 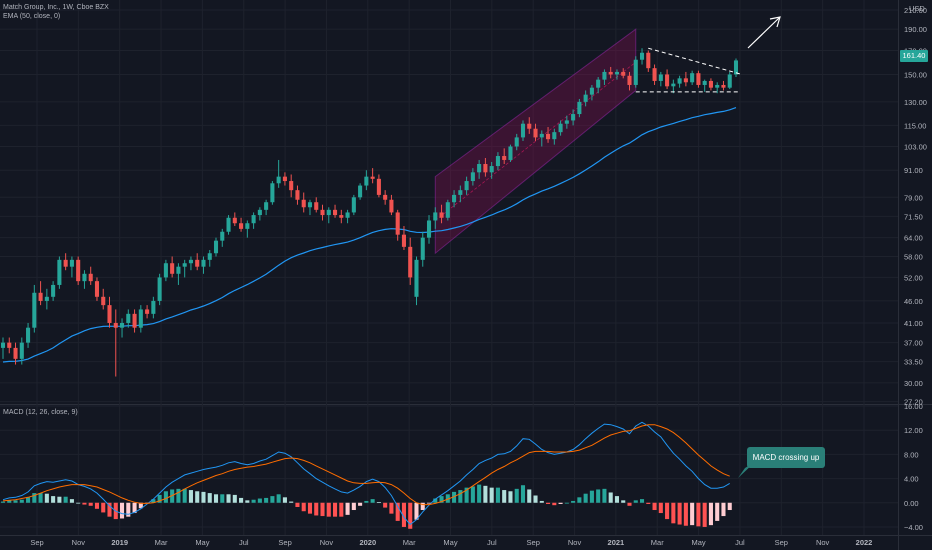 I want to click on price-tick-label: 150.00, so click(x=915, y=74).